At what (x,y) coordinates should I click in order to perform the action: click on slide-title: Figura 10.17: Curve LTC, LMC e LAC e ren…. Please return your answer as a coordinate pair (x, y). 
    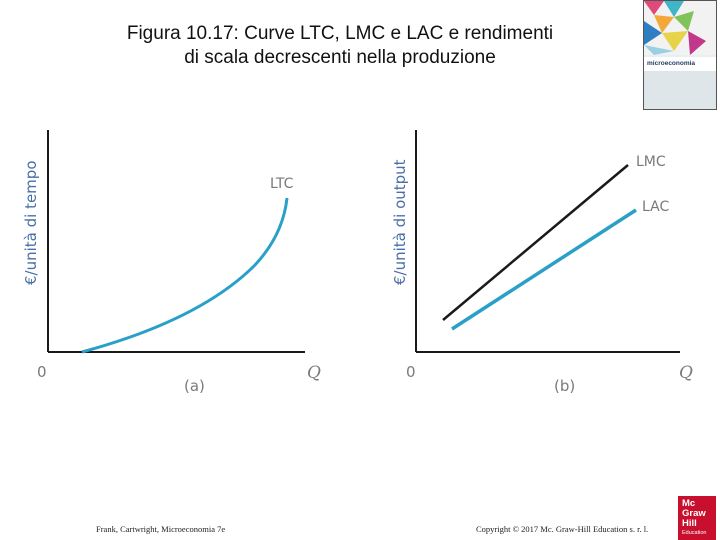
    Looking at the image, I should click on (340, 46).